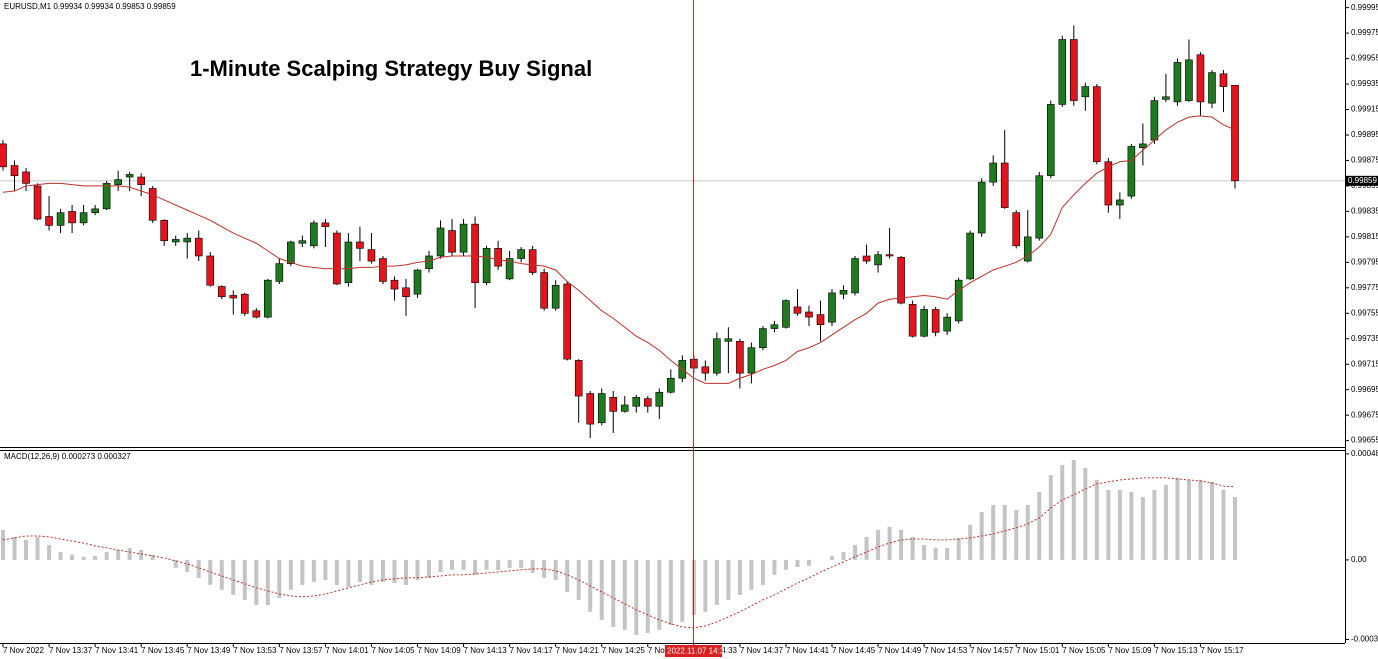 Image resolution: width=1378 pixels, height=659 pixels. What do you see at coordinates (578, 650) in the screenshot?
I see `x-tick-label: 7 Nov 14:21` at bounding box center [578, 650].